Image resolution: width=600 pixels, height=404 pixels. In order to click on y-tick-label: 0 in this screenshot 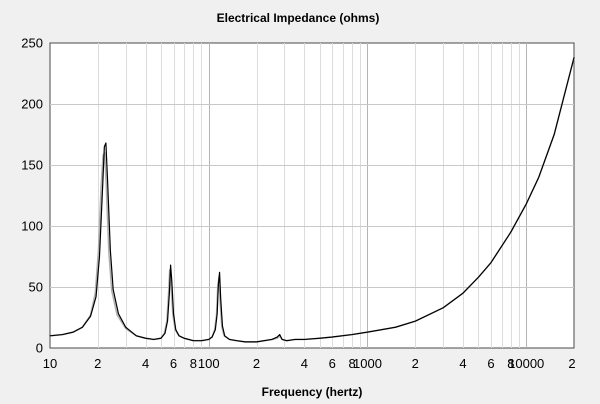, I will do `click(39, 348)`.